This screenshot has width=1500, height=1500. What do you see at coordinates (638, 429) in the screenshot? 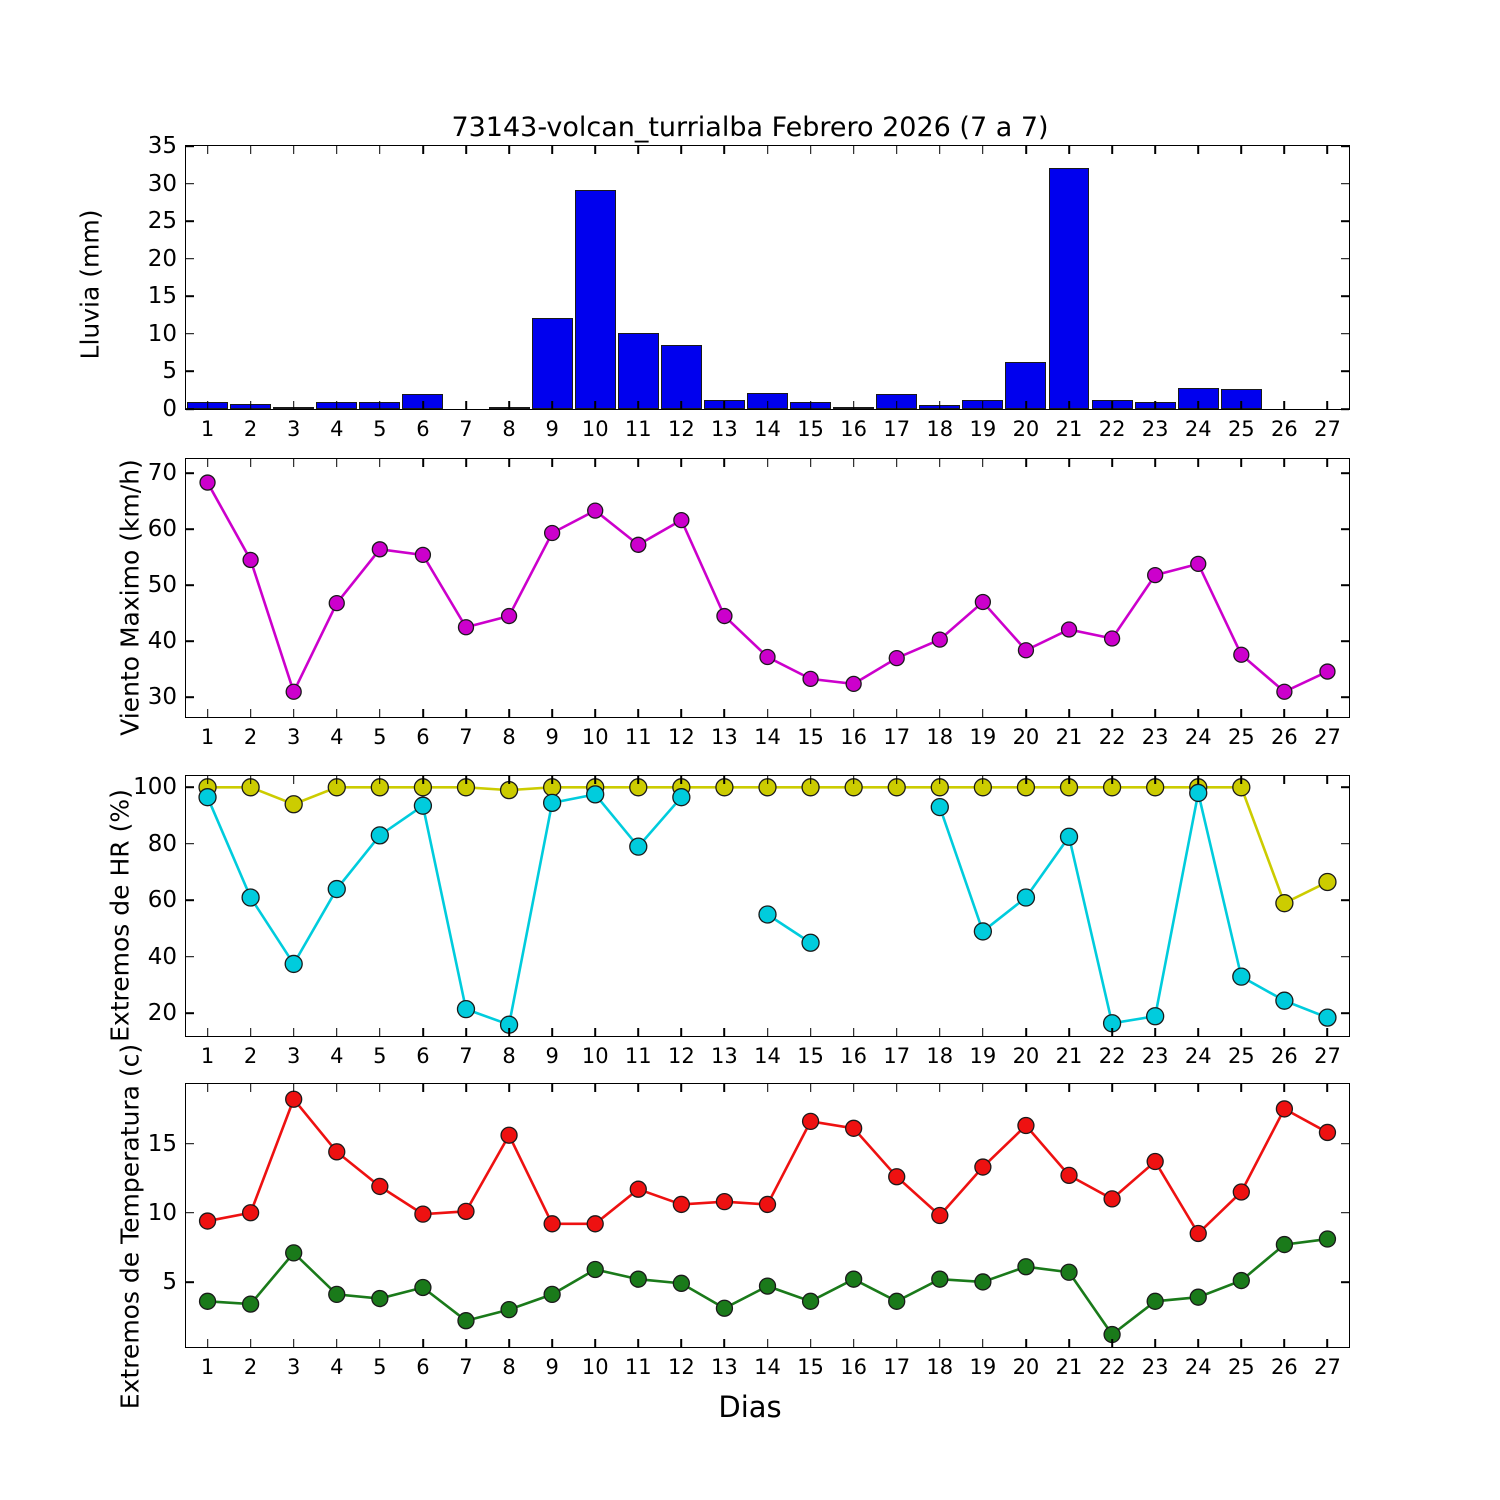
I see `x-tick-label: 11` at bounding box center [638, 429].